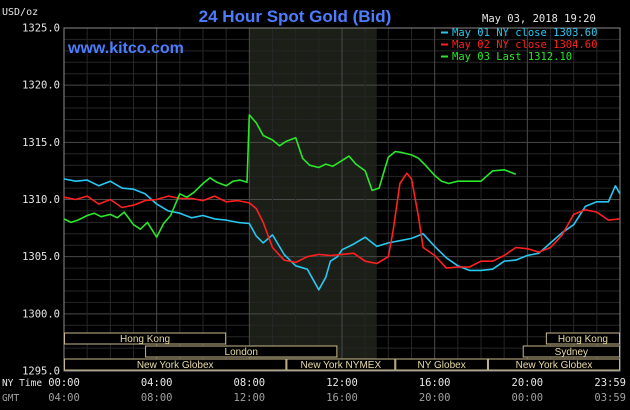 The height and width of the screenshot is (410, 630). Describe the element at coordinates (41, 257) in the screenshot. I see `y-tick-label: 1305.0` at that location.